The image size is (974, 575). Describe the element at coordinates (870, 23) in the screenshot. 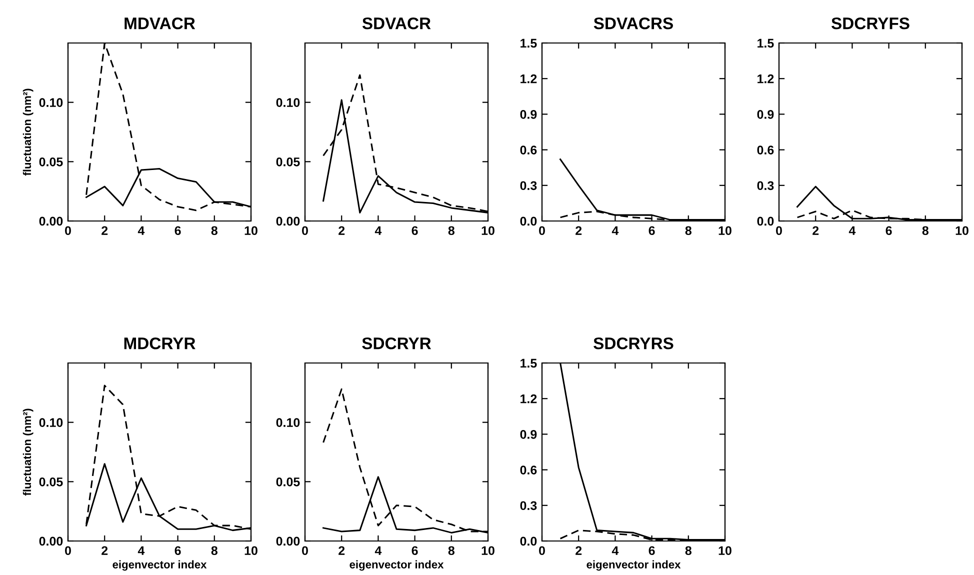

I see `chart-title: SDCRYFS` at that location.